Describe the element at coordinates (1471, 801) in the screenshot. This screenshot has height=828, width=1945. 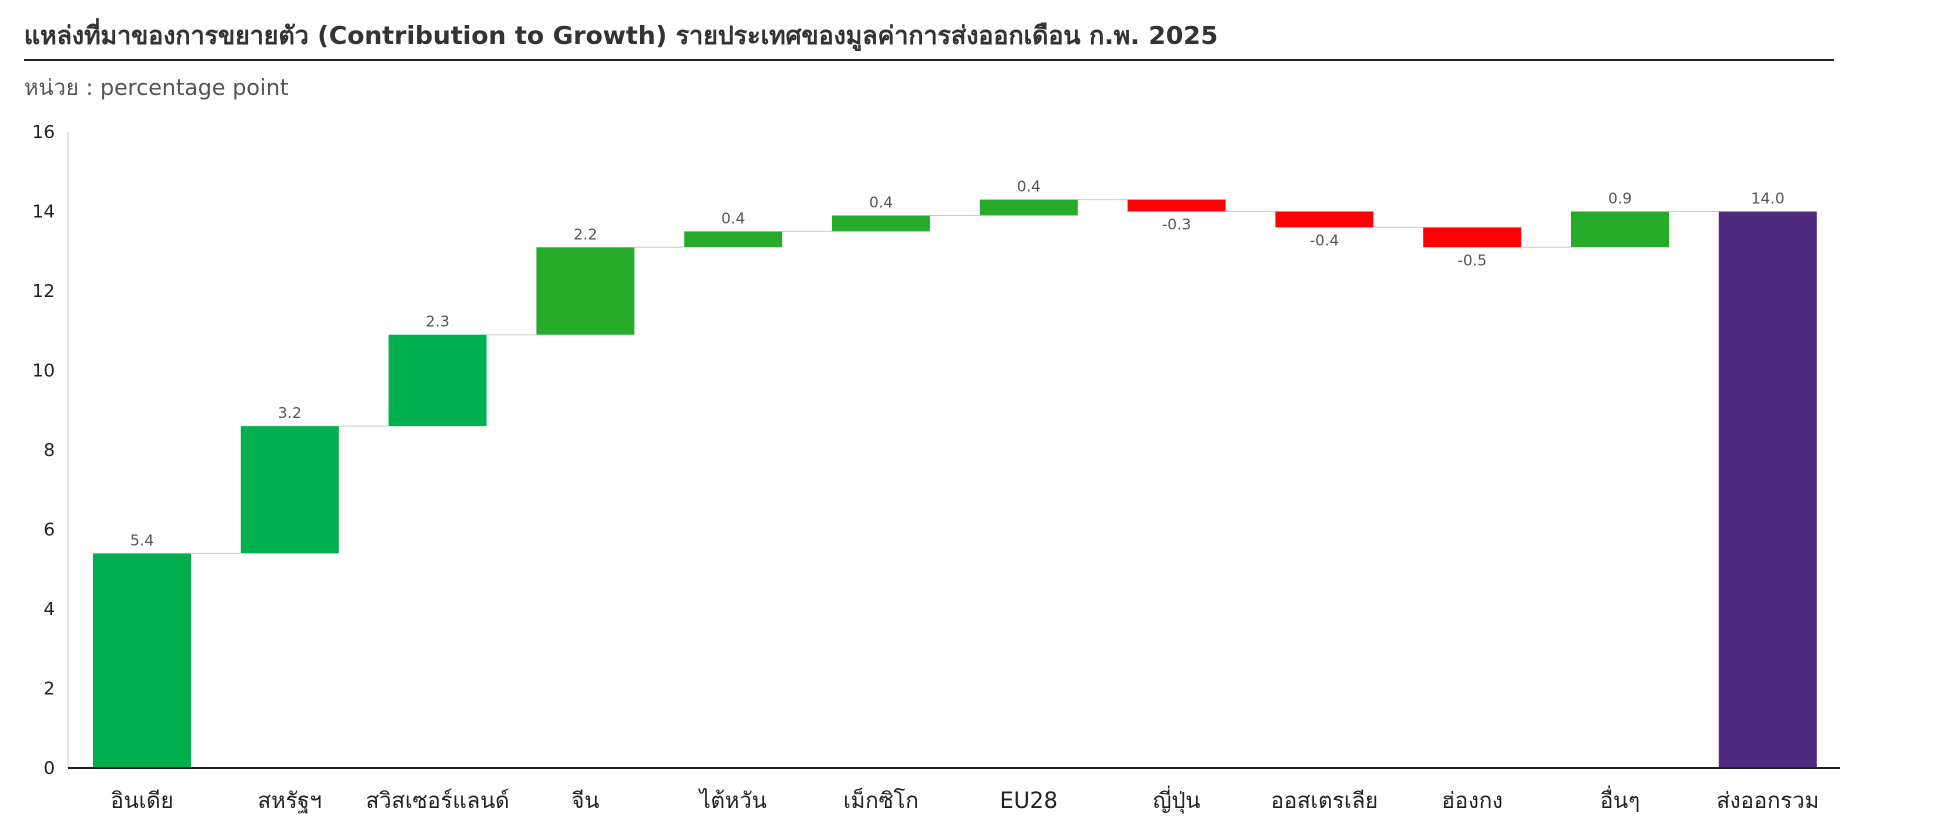
I see `x-tick-label-9: ฮ่องกง` at that location.